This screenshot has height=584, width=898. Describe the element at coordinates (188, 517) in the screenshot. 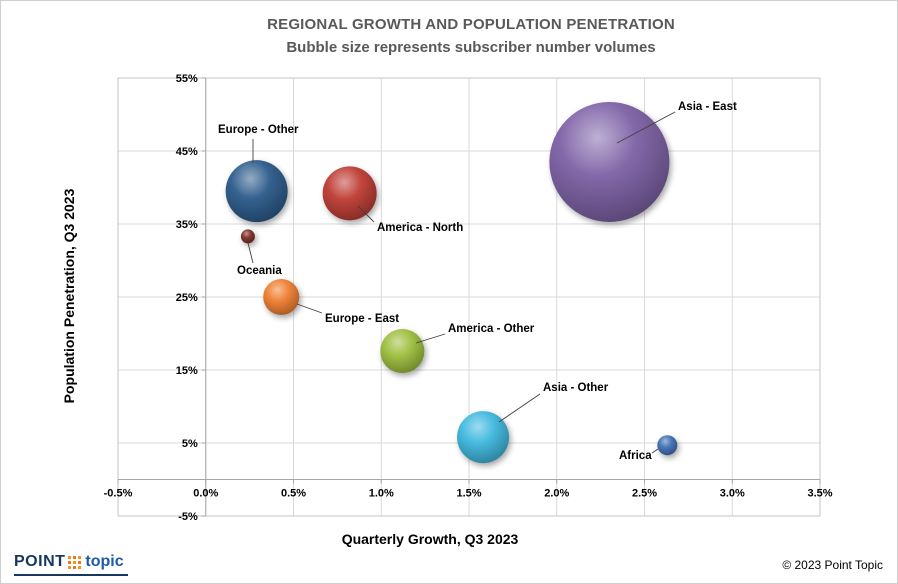

I see `y-tick-label: -5%` at that location.